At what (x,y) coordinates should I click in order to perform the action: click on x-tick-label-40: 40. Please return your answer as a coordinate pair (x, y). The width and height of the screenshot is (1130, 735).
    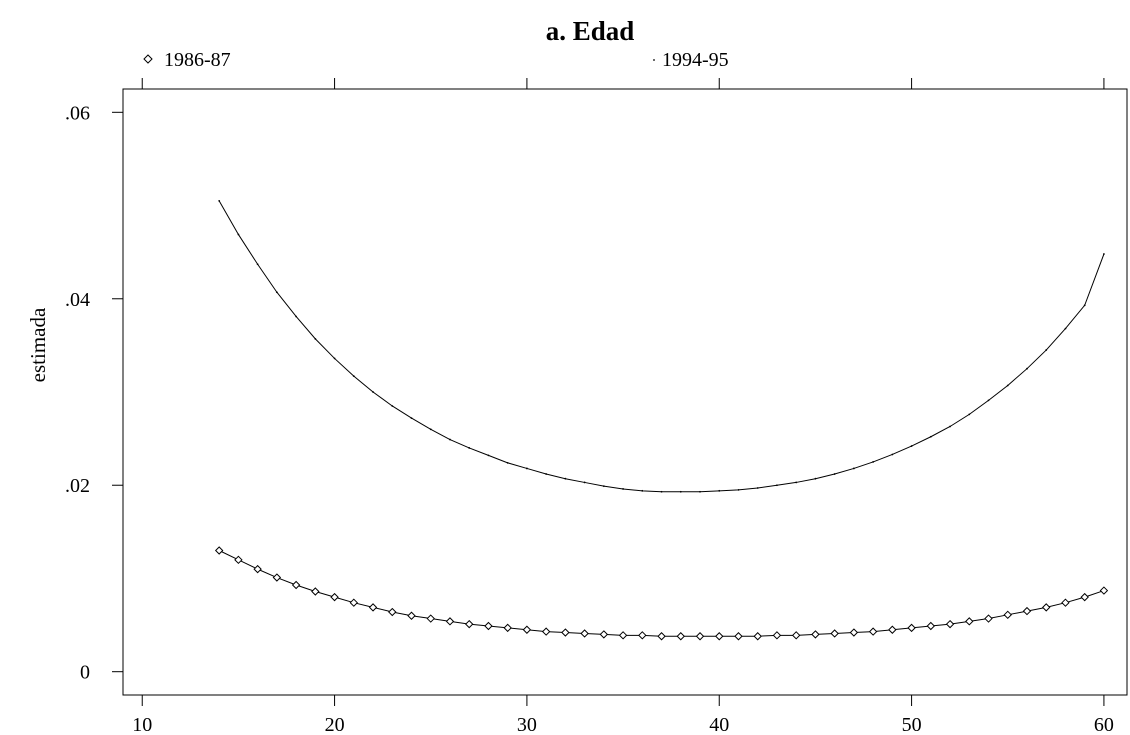
    Looking at the image, I should click on (719, 724).